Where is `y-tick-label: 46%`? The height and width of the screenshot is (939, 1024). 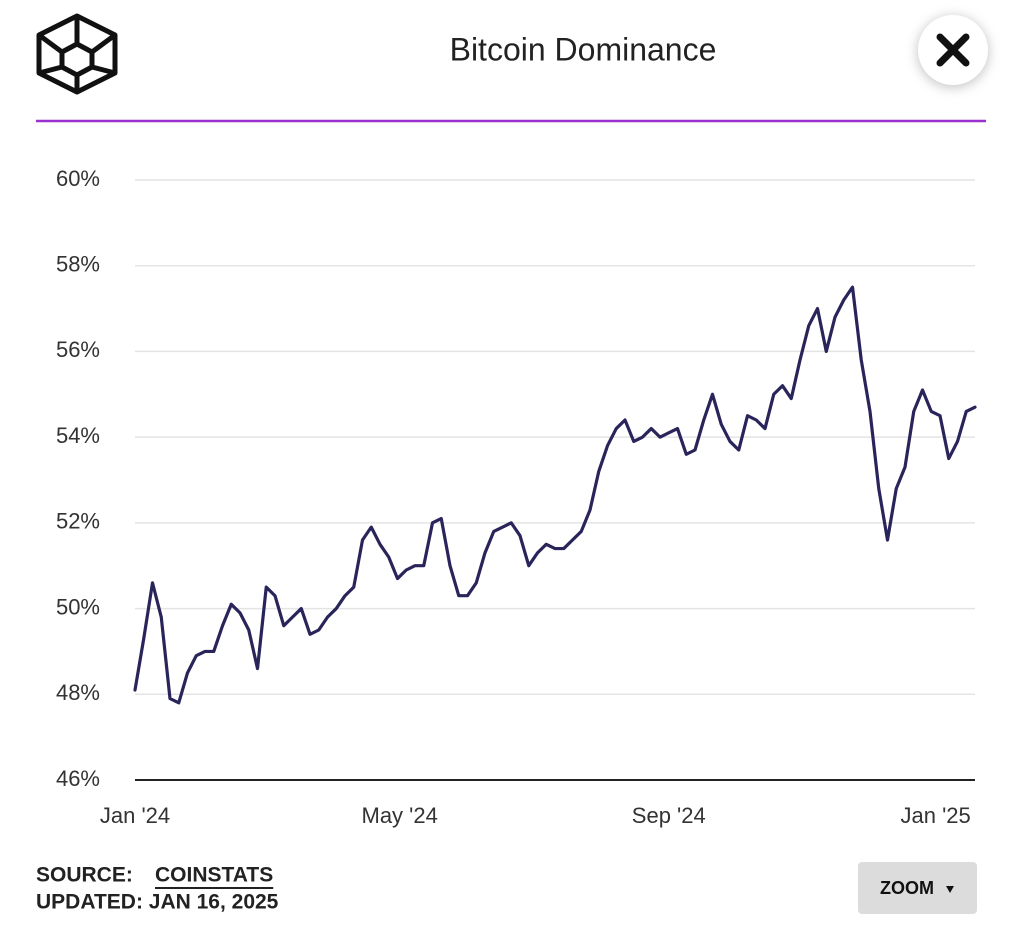
y-tick-label: 46% is located at coordinates (78, 778).